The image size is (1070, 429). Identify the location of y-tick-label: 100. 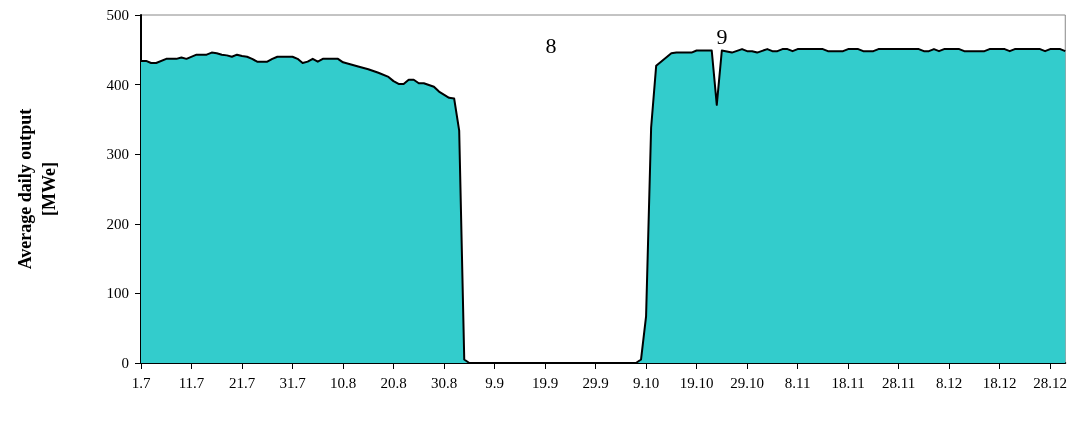
(117, 293).